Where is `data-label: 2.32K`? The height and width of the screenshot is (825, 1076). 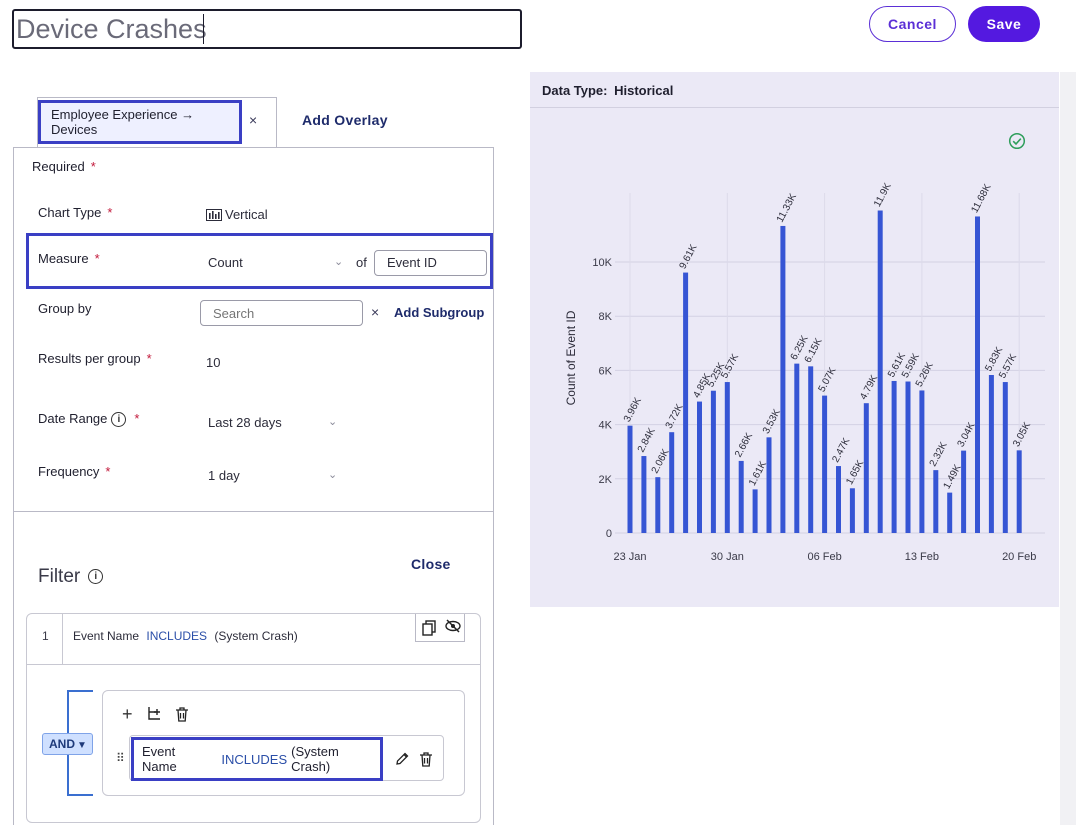 data-label: 2.32K is located at coordinates (939, 454).